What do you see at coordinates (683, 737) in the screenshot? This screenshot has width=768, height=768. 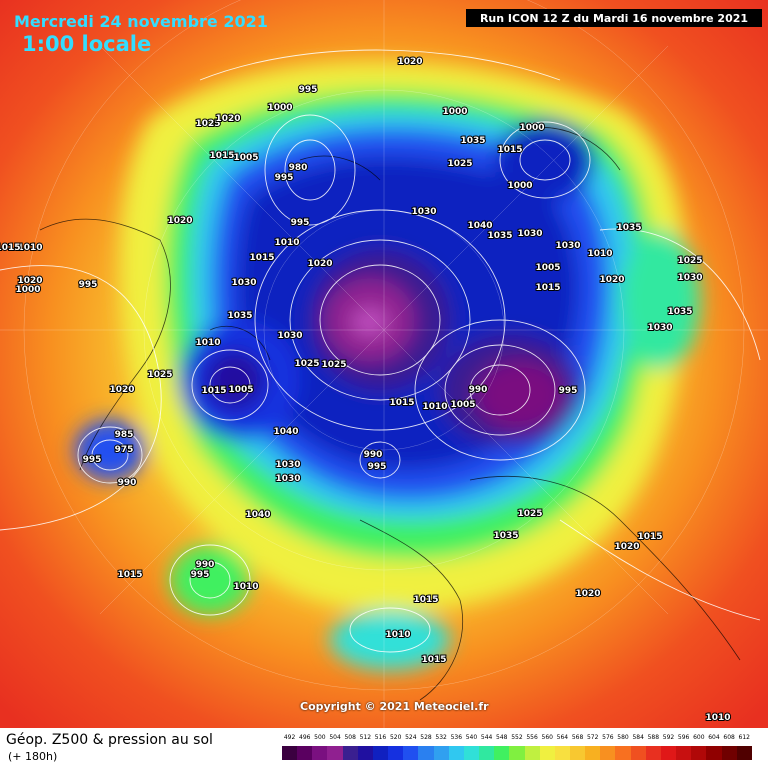 I see `scale-label: 596` at bounding box center [683, 737].